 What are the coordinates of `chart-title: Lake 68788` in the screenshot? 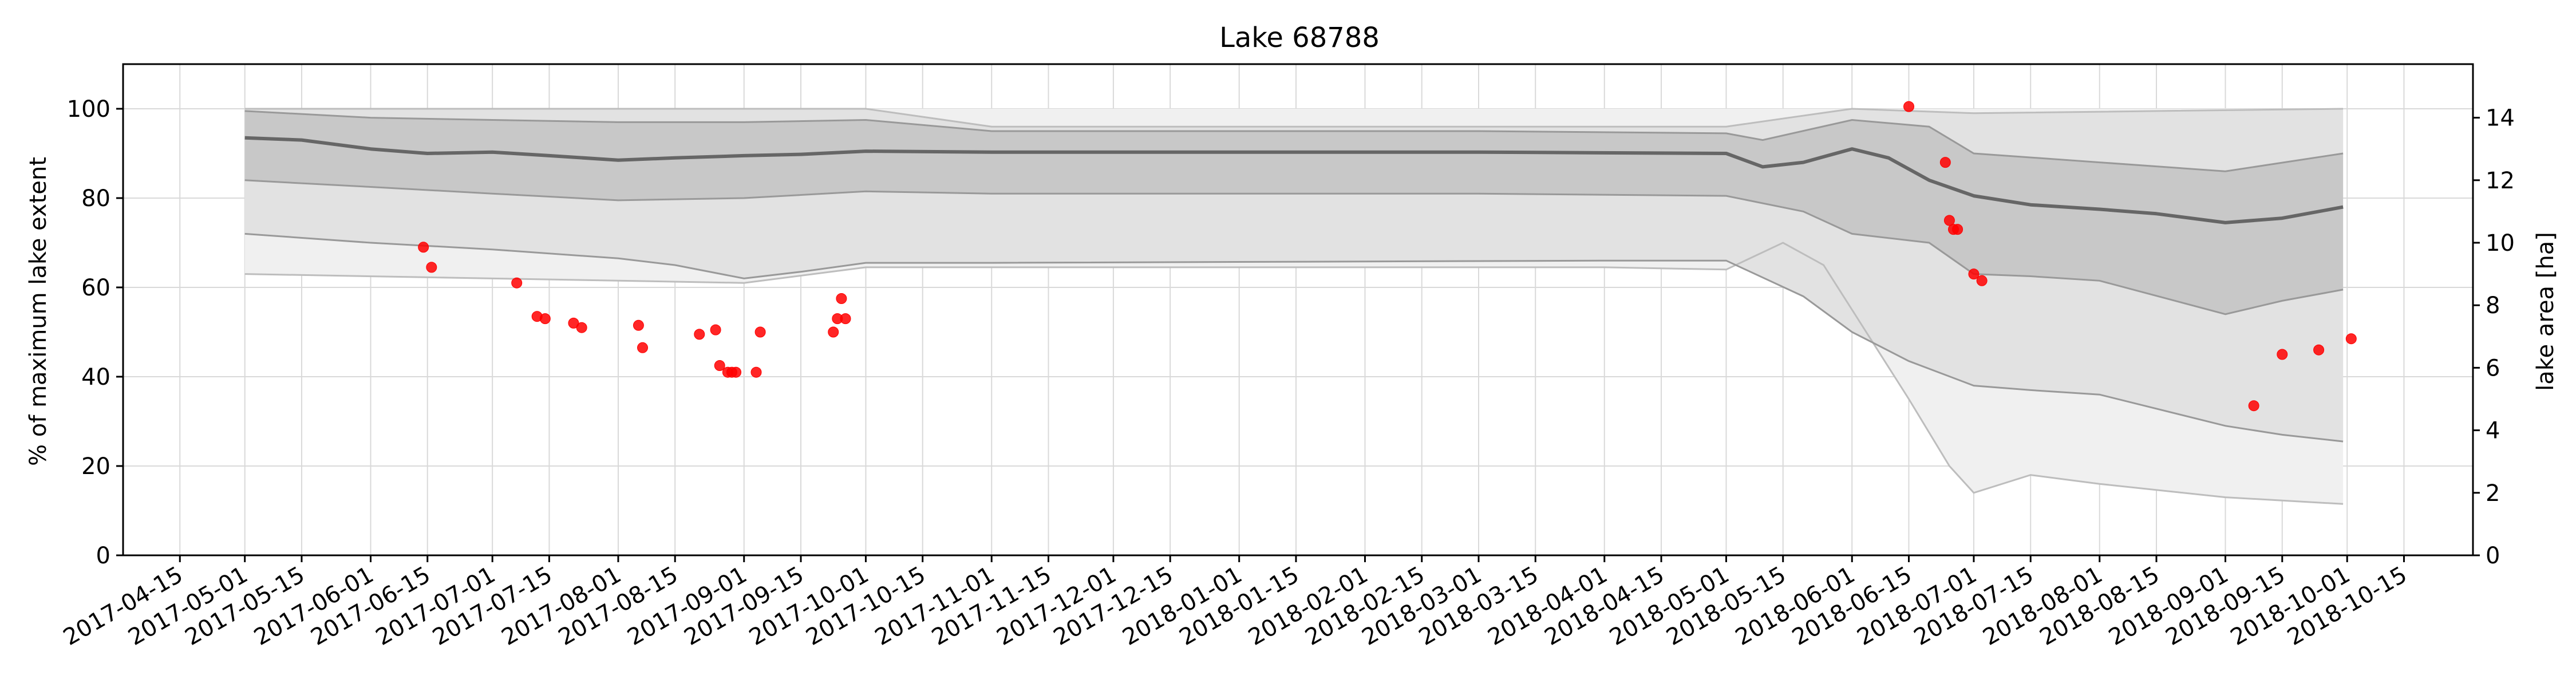 It's located at (1299, 38).